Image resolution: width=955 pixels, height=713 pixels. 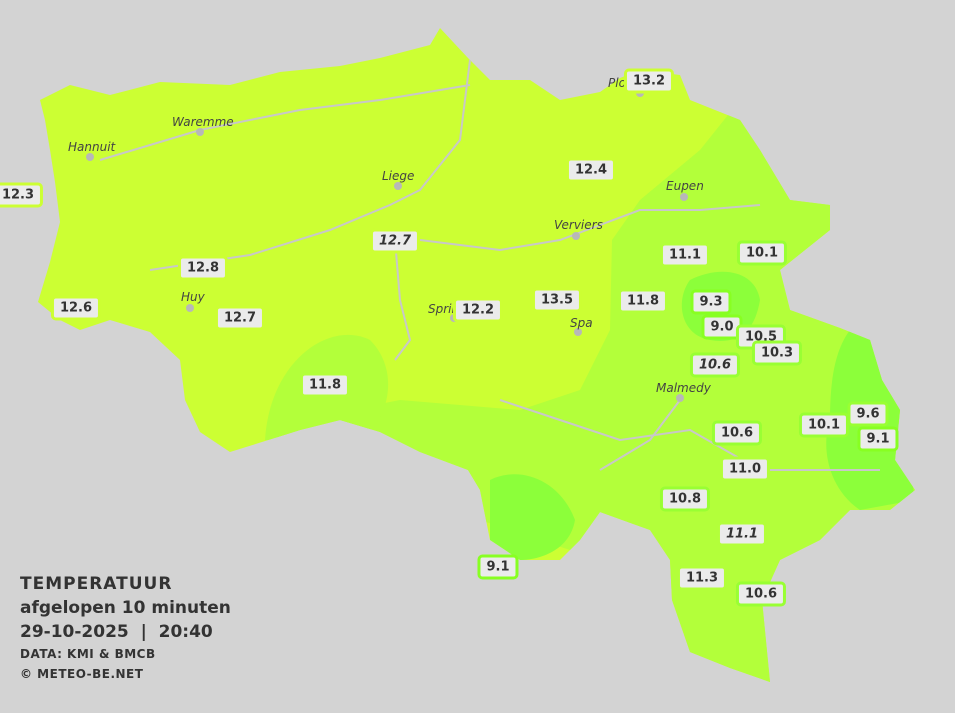 I want to click on temperature-reading: 10.3, so click(x=777, y=353).